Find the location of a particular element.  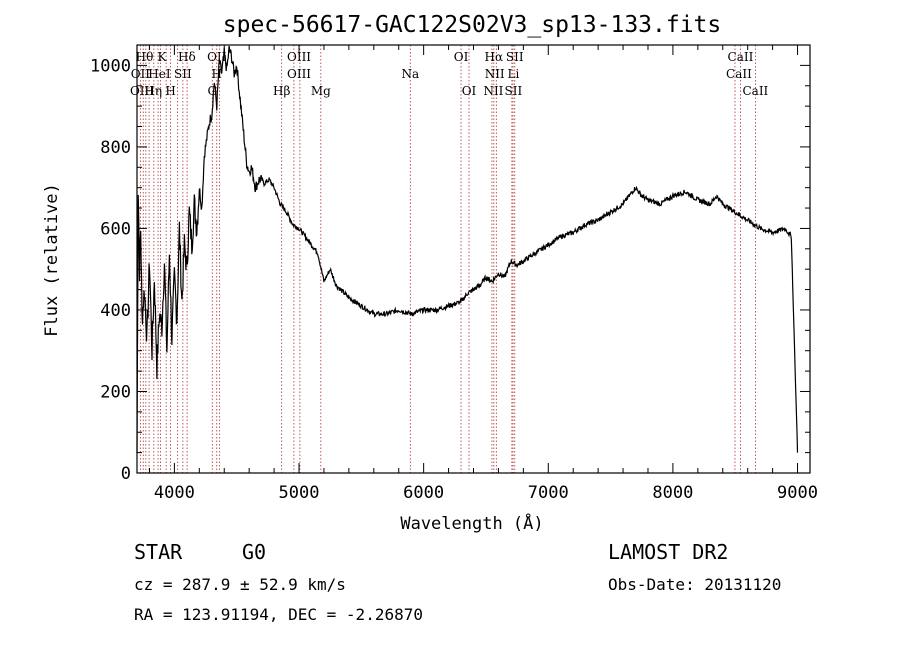

spectral-subclass: G0 is located at coordinates (254, 552).